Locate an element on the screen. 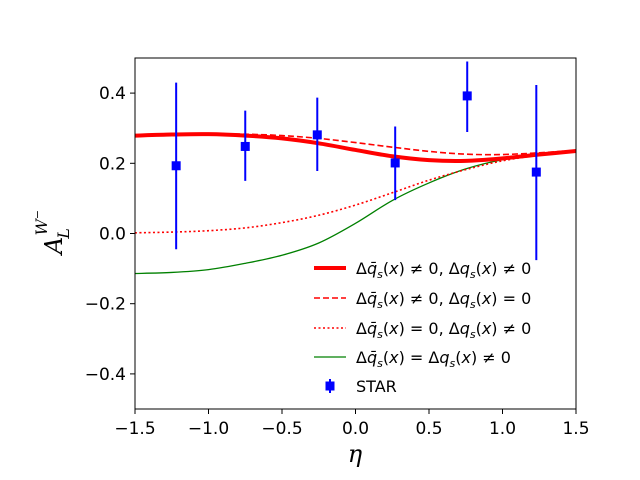 This screenshot has width=640, height=480. x-tick-label: −1.5 is located at coordinates (134, 429).